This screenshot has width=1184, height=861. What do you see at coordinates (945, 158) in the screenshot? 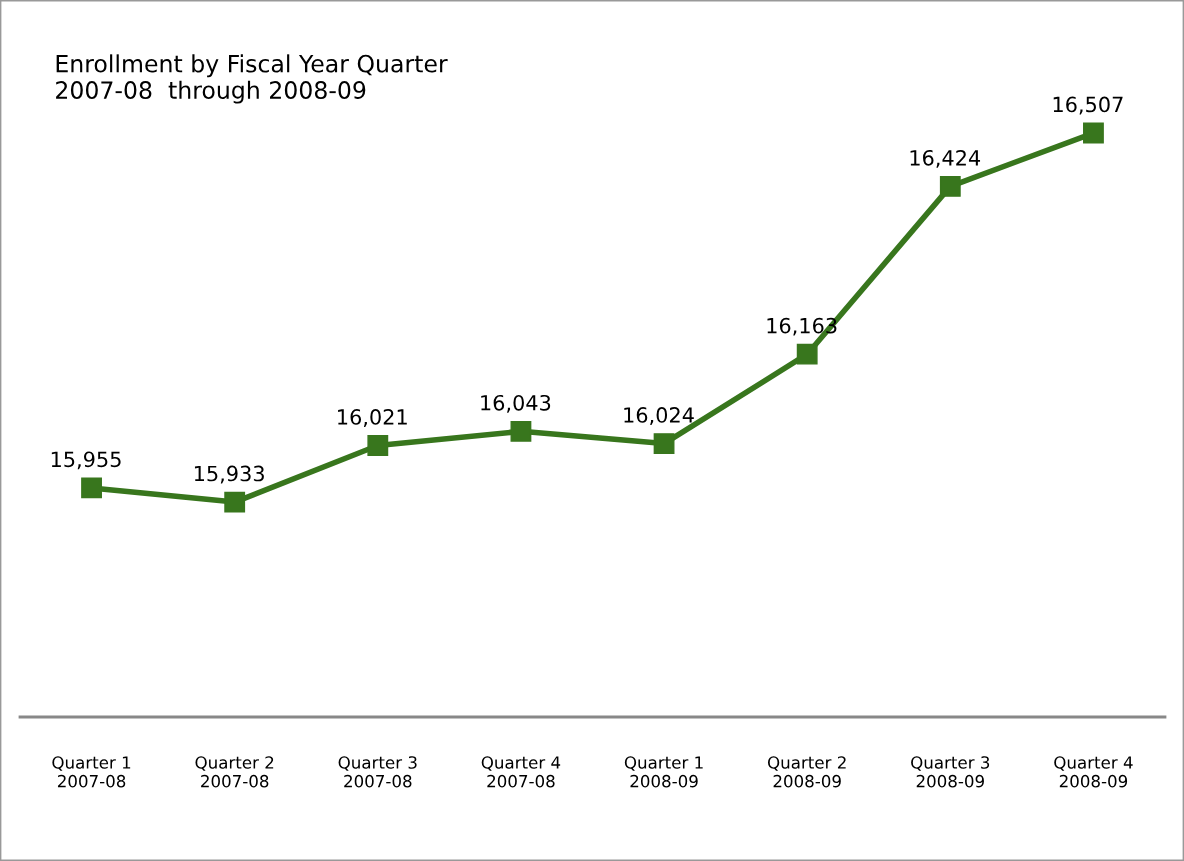
I see `data-label: 16,424` at bounding box center [945, 158].